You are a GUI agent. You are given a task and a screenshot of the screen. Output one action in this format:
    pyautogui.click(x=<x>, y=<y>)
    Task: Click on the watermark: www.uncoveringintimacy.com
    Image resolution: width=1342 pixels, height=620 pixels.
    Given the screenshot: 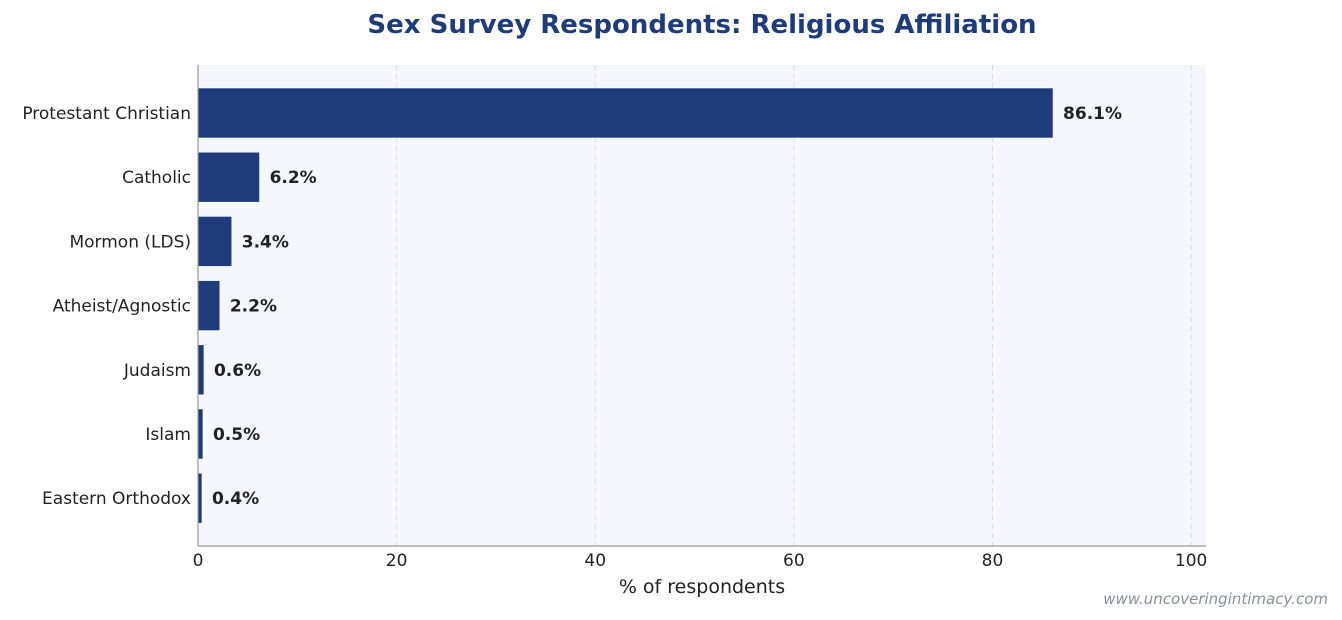 What is the action you would take?
    pyautogui.click(x=1215, y=599)
    